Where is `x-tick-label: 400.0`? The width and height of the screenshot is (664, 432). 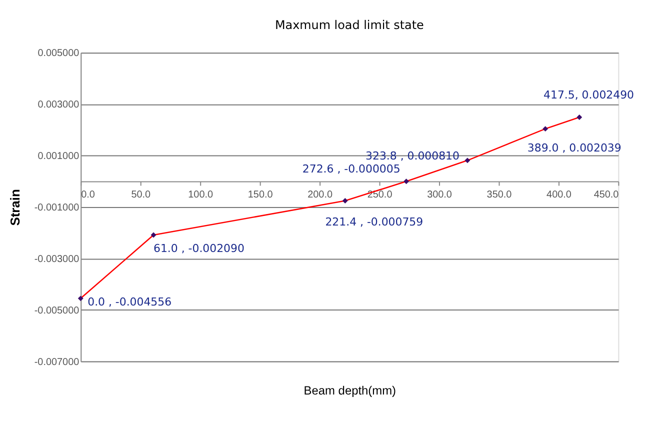
x-tick-label: 400.0 is located at coordinates (559, 195).